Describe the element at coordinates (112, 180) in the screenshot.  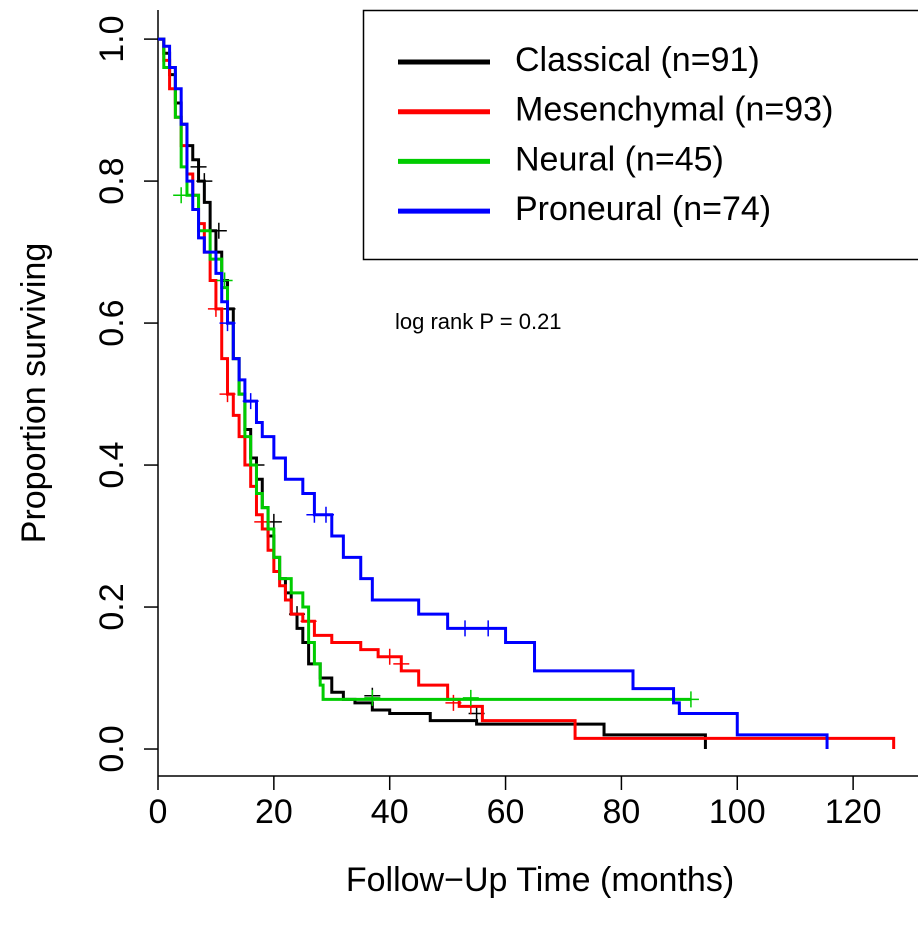
I see `y-tick-label: 0.8` at that location.